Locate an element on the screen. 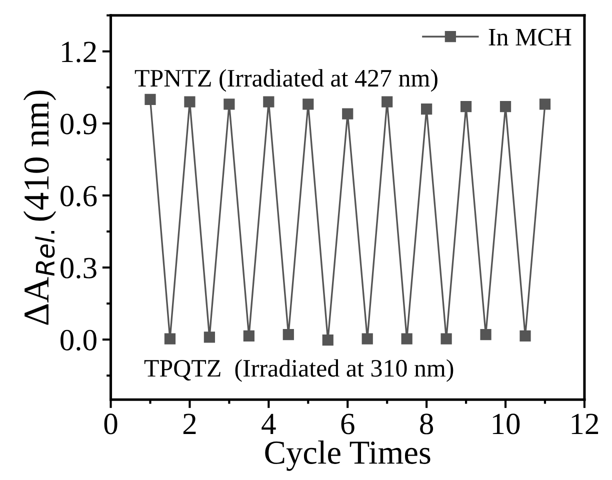 The image size is (612, 480). x-tick-label: 8 is located at coordinates (427, 424).